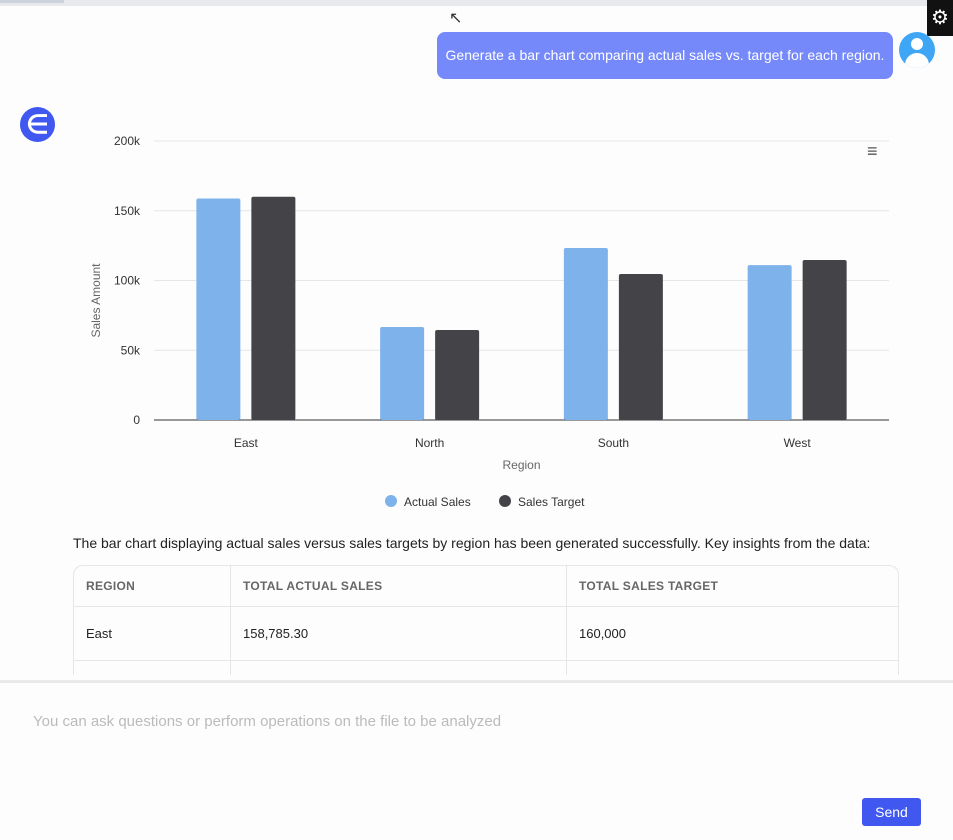 Image resolution: width=953 pixels, height=840 pixels. What do you see at coordinates (917, 50) in the screenshot?
I see `user-avatar-icon` at bounding box center [917, 50].